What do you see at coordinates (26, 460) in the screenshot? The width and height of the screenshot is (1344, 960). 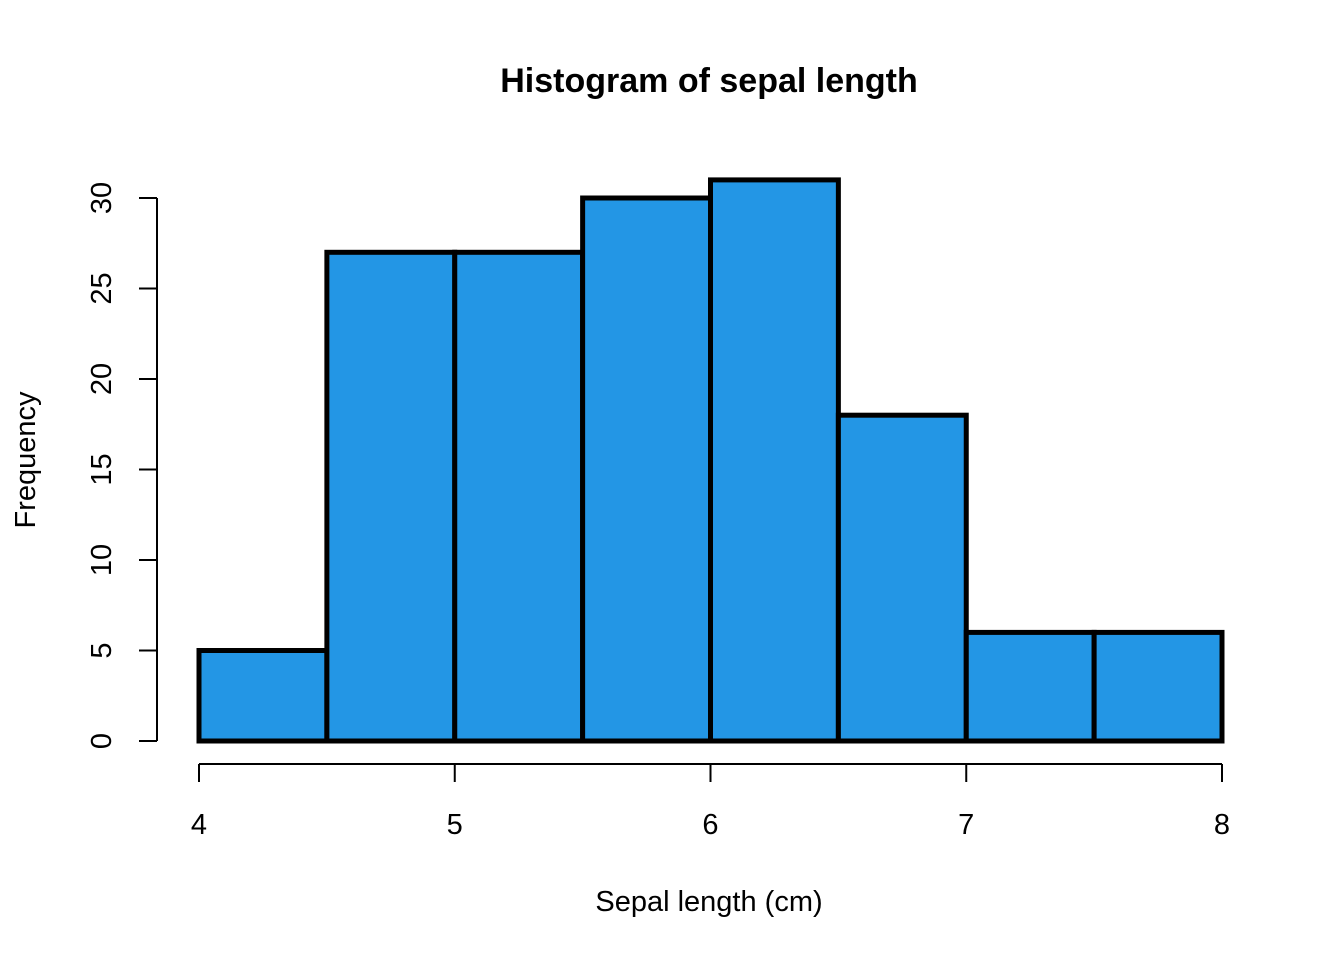 I see `y-axis-label: Frequency` at bounding box center [26, 460].